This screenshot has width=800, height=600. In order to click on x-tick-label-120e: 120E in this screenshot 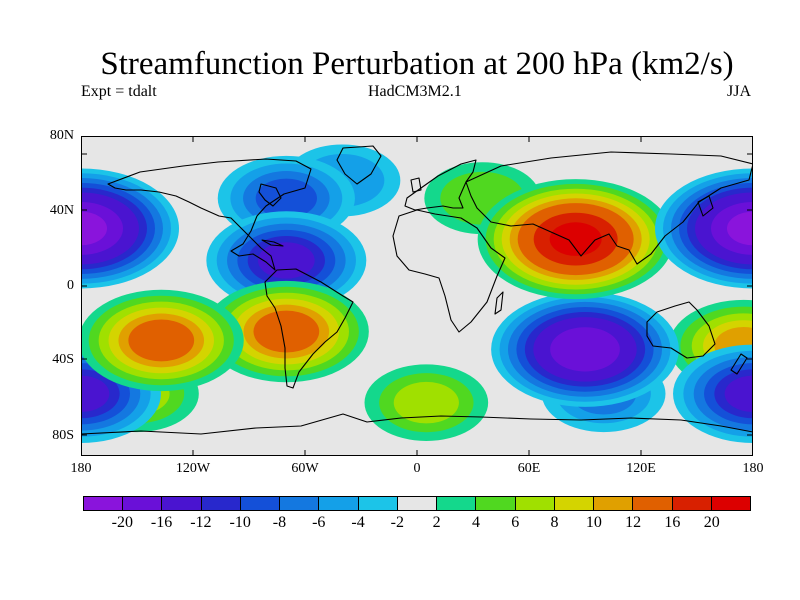, I will do `click(641, 468)`.